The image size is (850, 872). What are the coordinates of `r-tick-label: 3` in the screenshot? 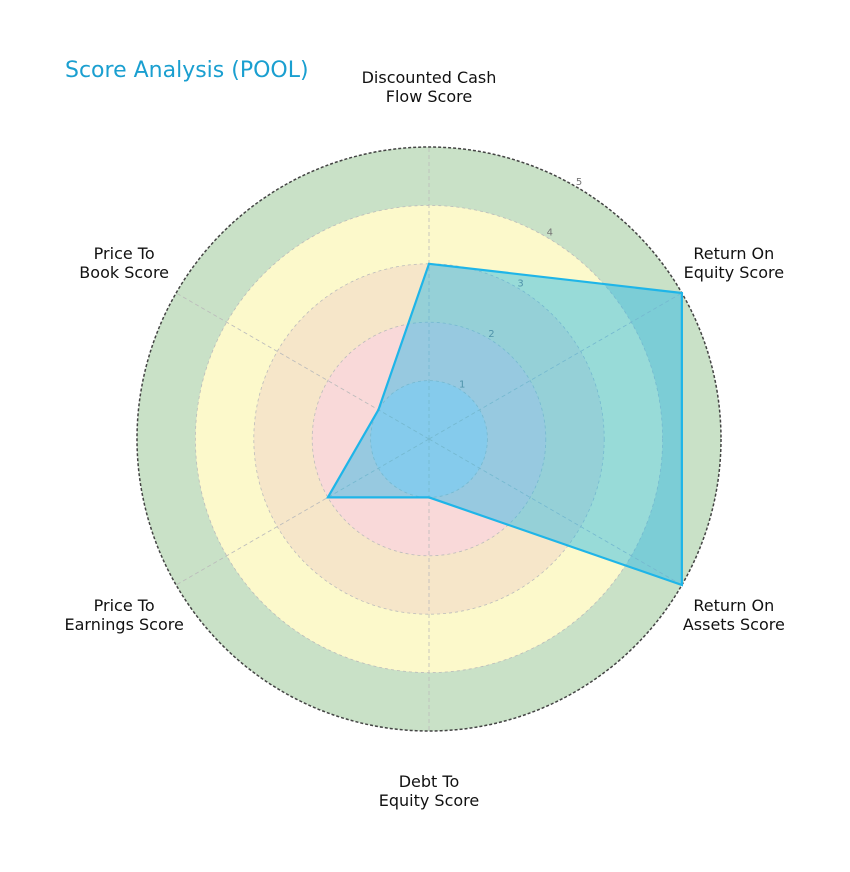 It's located at (520, 283).